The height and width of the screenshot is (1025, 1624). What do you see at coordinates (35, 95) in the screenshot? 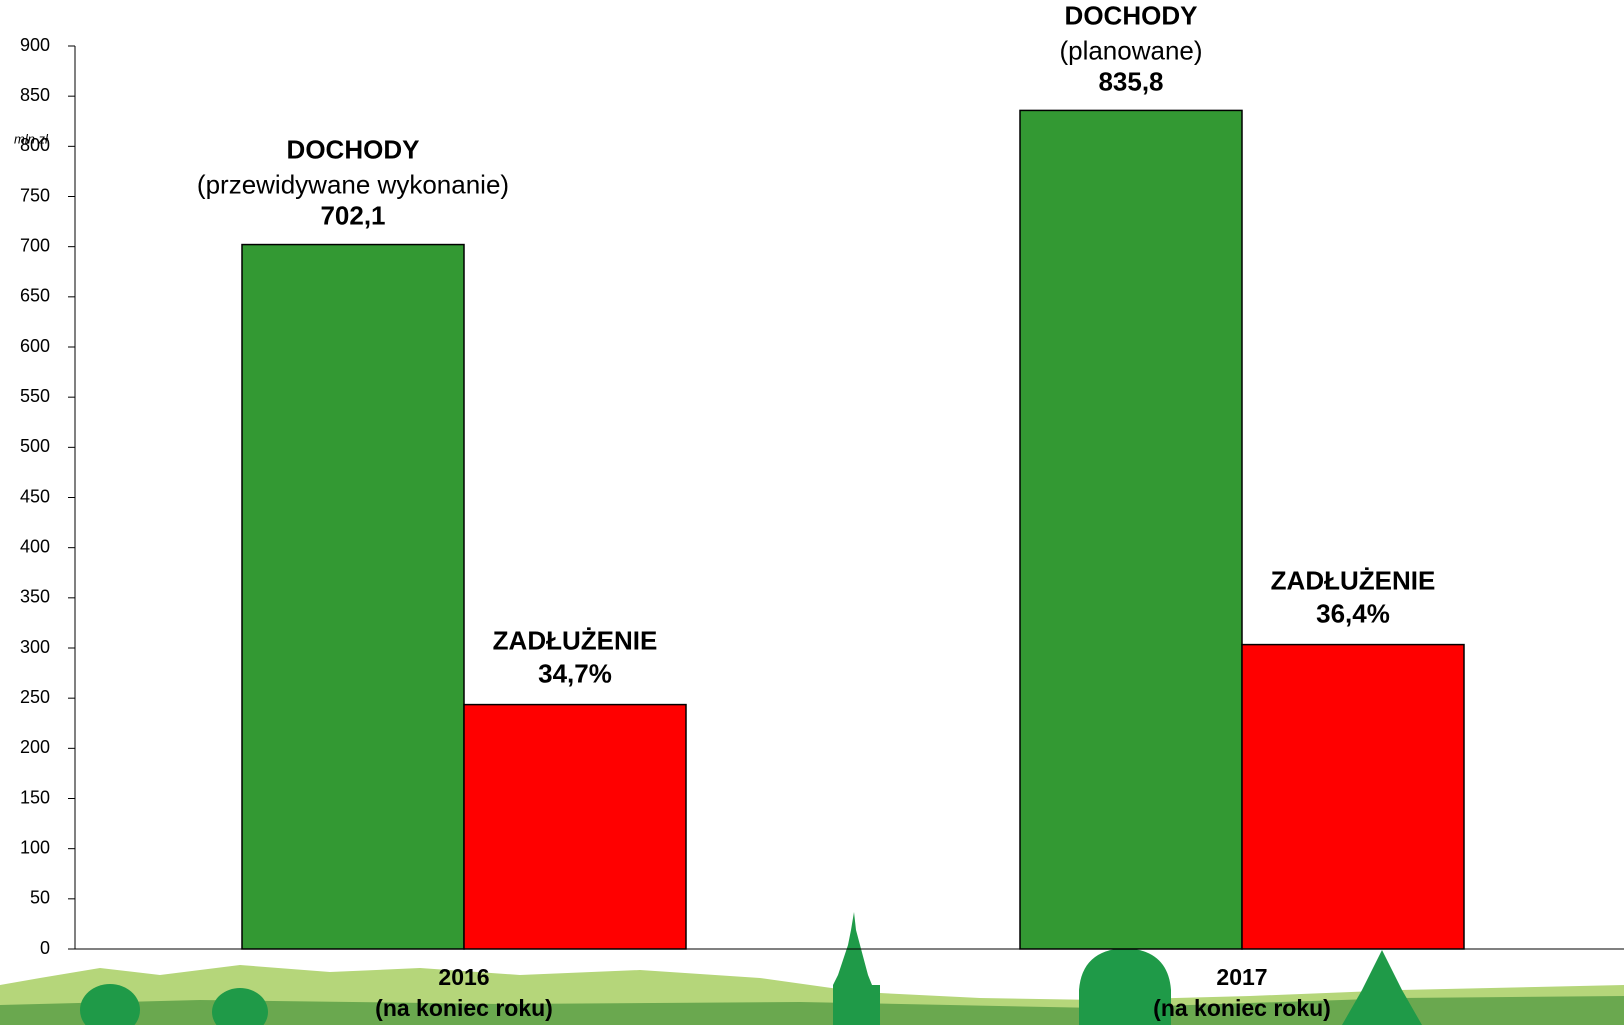
I see `y-tick-label: 850` at bounding box center [35, 95].